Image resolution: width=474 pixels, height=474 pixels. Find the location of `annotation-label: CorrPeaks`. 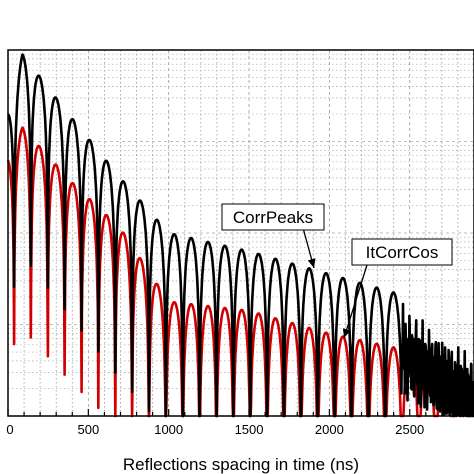

annotation-label: CorrPeaks is located at coordinates (273, 217).